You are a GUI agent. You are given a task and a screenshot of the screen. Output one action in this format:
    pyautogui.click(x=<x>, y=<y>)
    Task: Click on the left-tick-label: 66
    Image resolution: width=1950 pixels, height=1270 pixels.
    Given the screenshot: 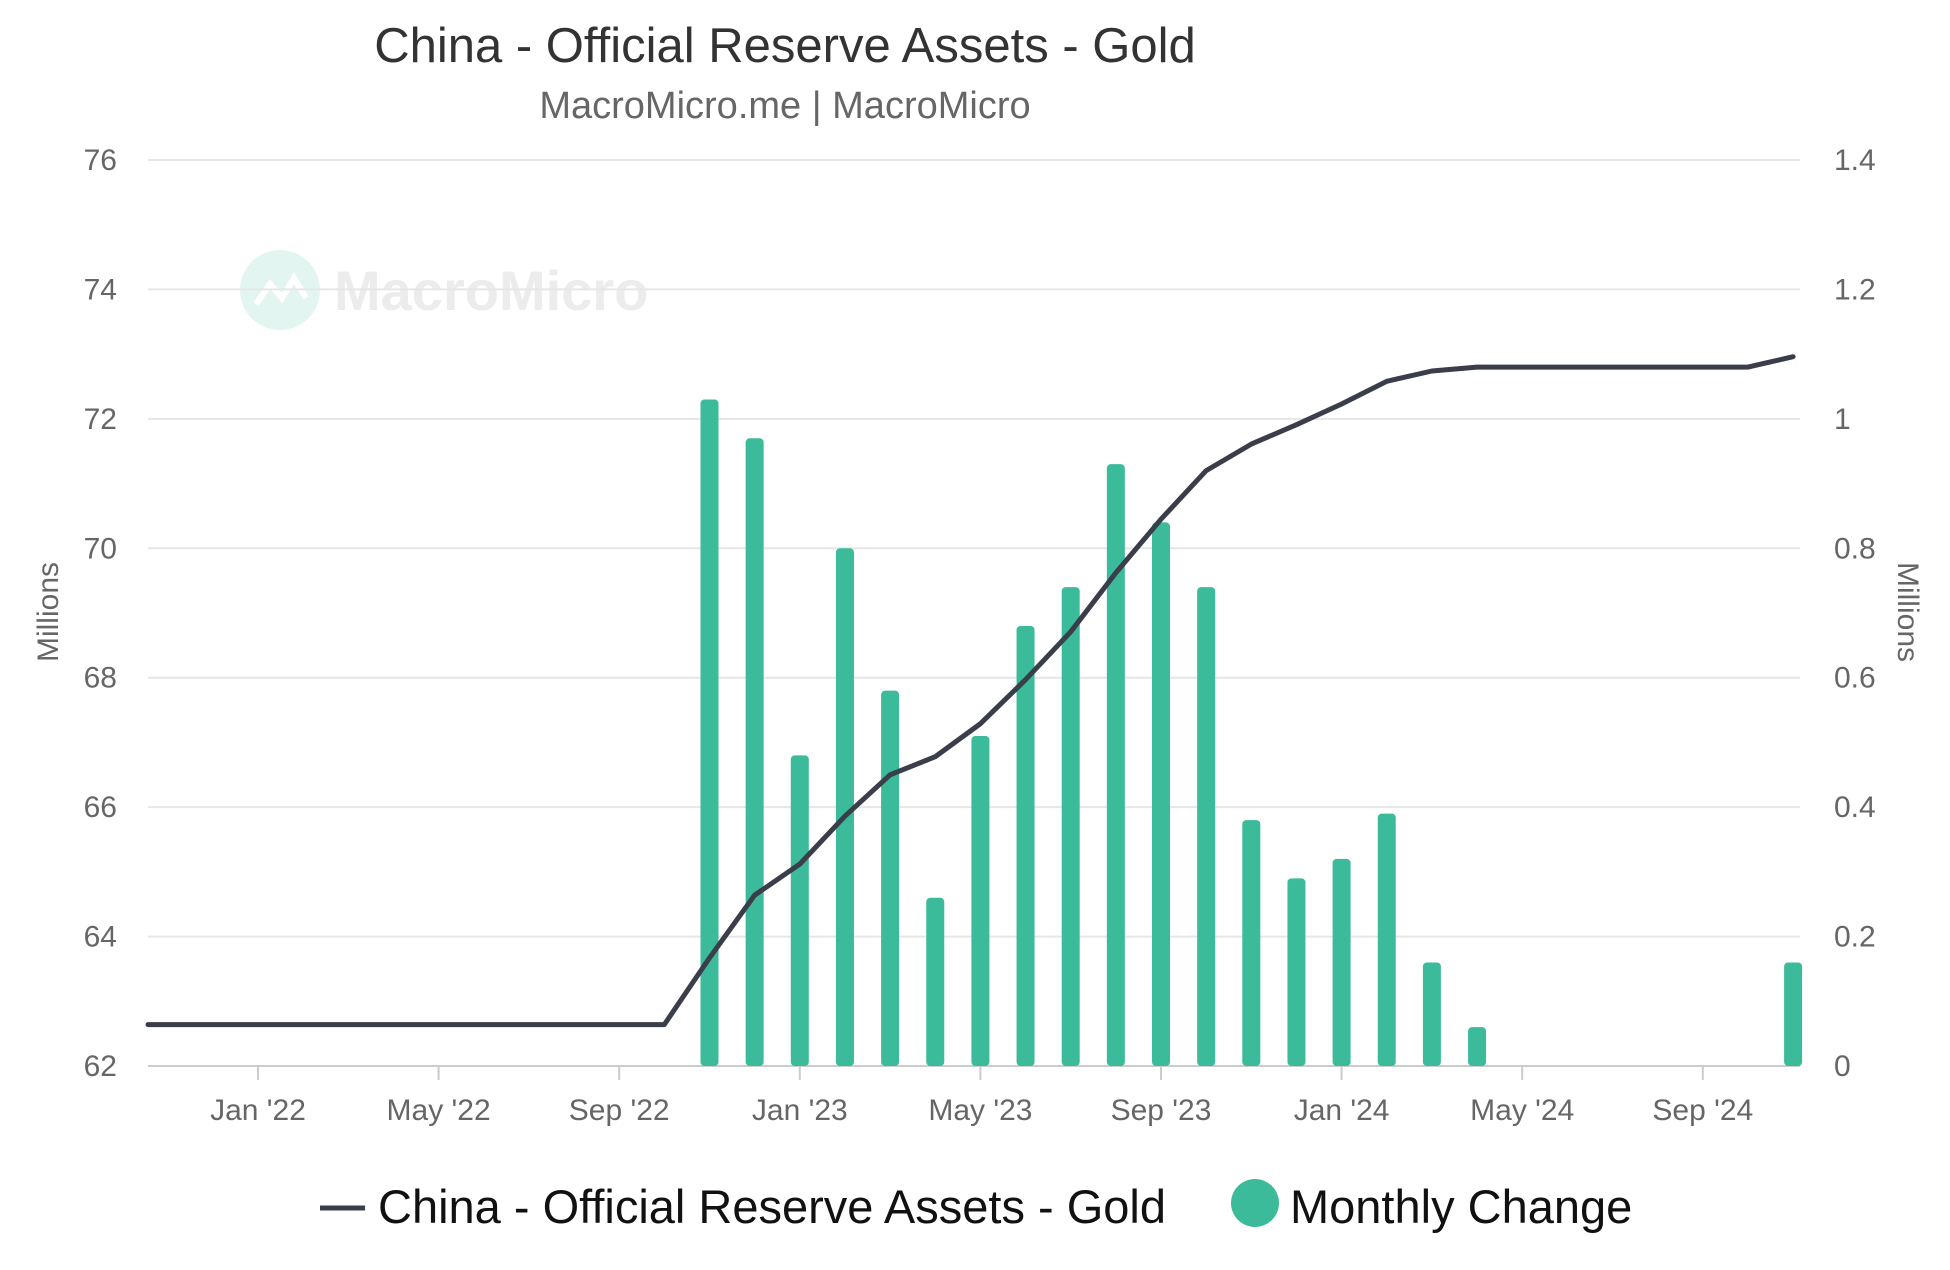 What is the action you would take?
    pyautogui.click(x=100, y=807)
    